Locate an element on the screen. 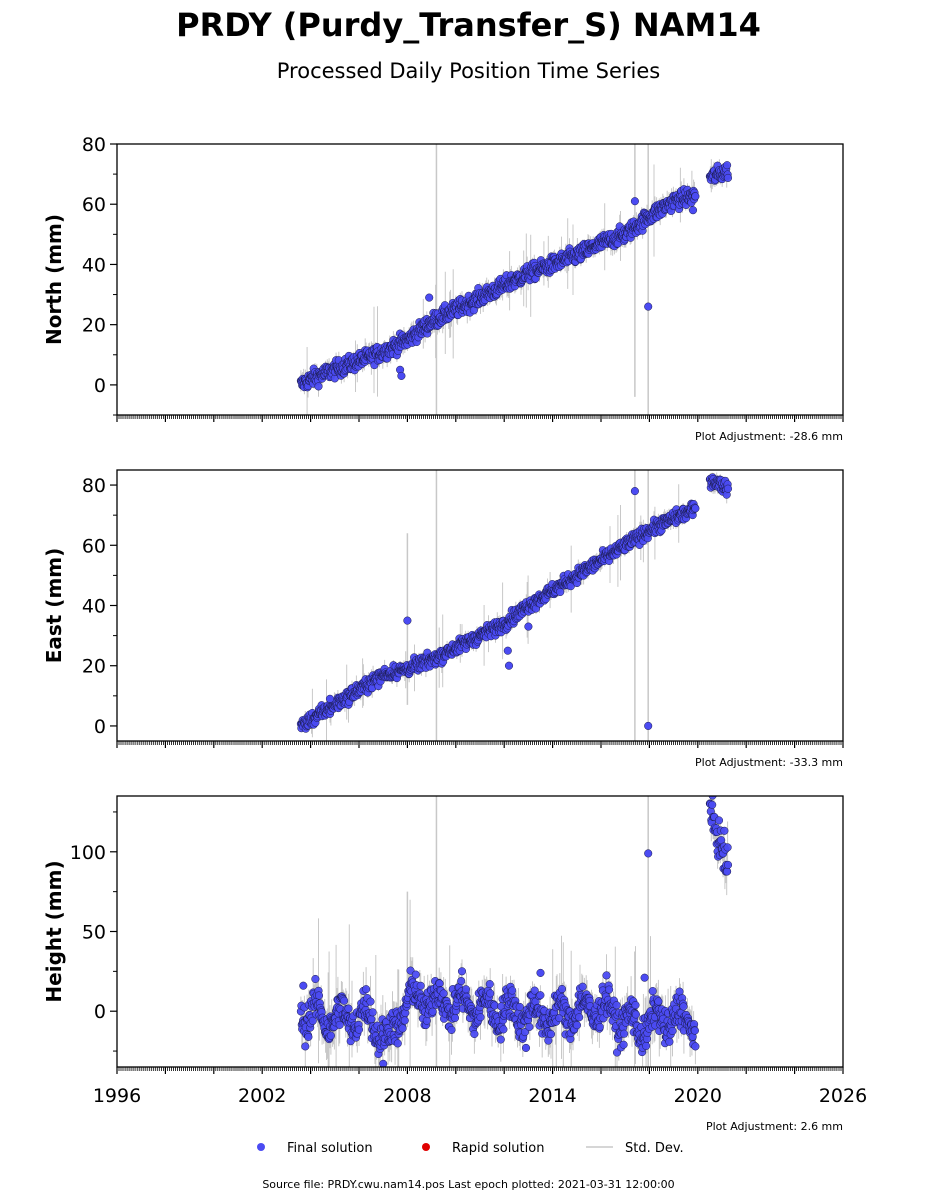 Image resolution: width=937 pixels, height=1200 pixels. x-tick-label: 2002 is located at coordinates (262, 1096).